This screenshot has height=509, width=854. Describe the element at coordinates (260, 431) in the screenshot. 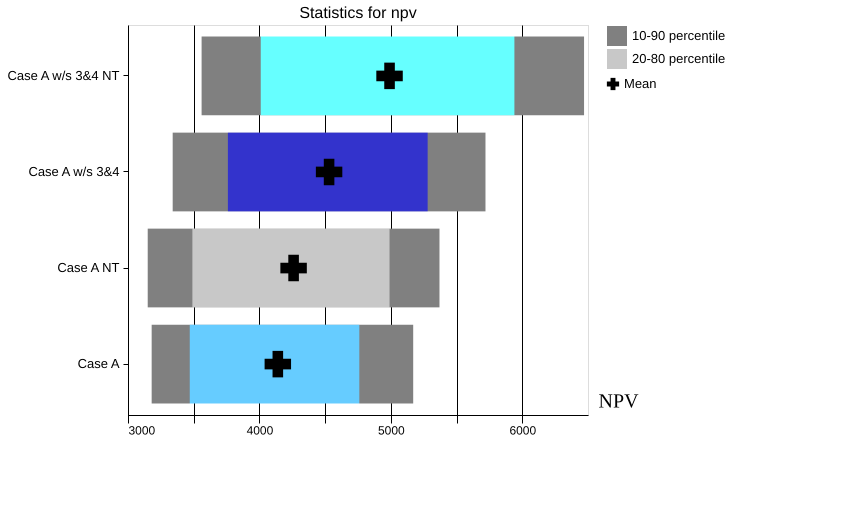

I see `x-tick-label: 4000` at that location.